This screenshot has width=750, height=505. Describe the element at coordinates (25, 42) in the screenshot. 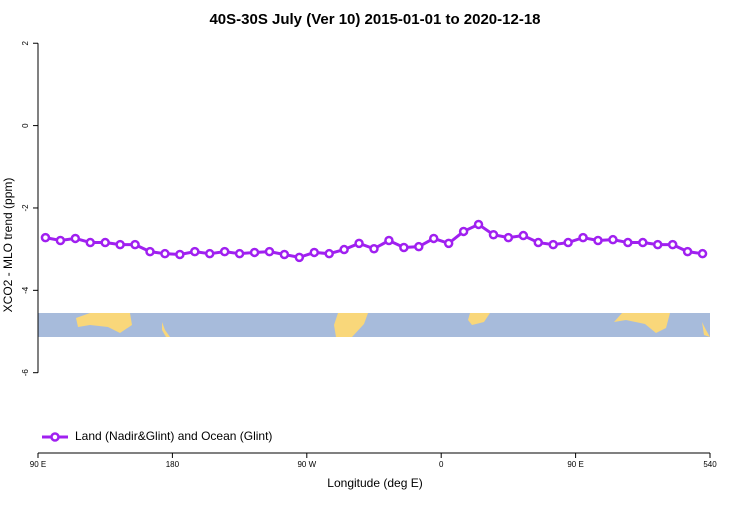

I see `y-tick-label: 2` at that location.